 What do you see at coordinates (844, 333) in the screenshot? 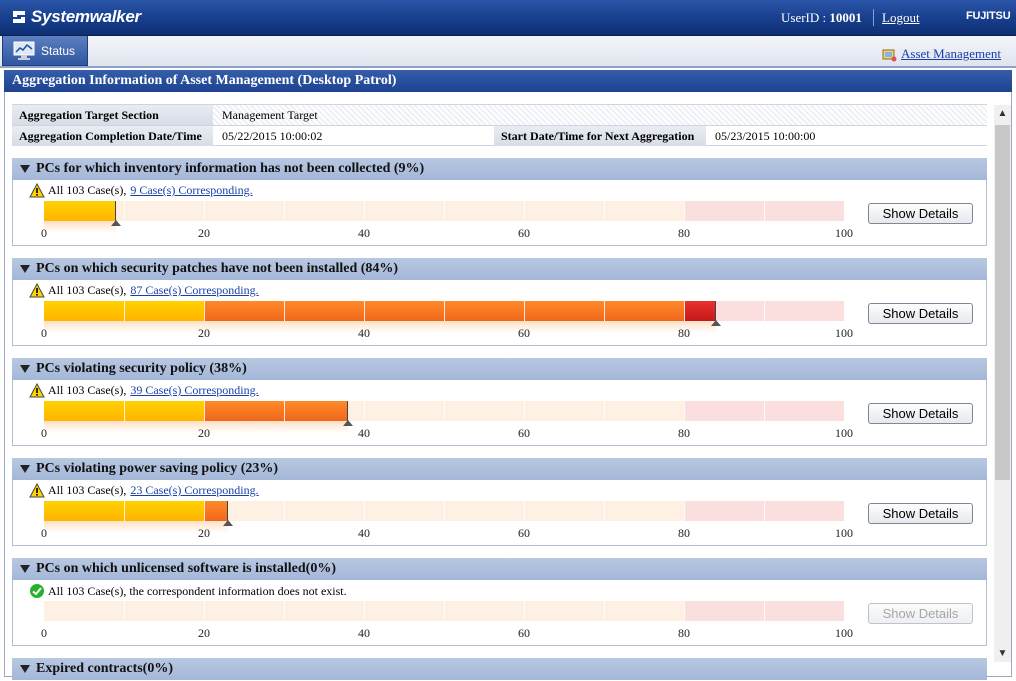
I see `axis-tick-label: 100` at bounding box center [844, 333].